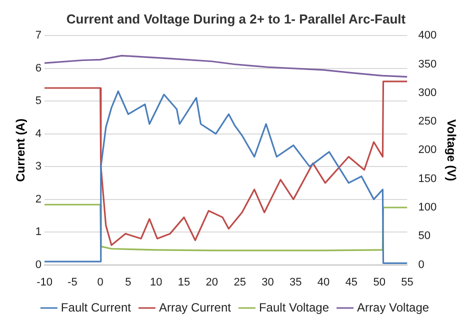 This screenshot has width=474, height=332. Describe the element at coordinates (38, 68) in the screenshot. I see `y-tick-label: 6` at that location.